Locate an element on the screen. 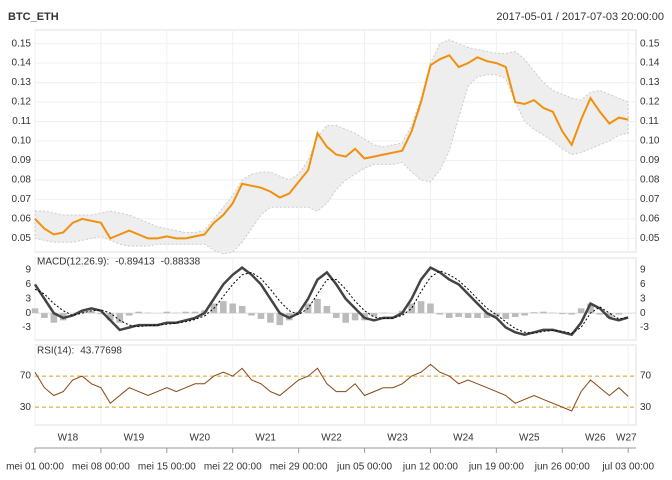  legend-value: -0.89413 is located at coordinates (135, 262).